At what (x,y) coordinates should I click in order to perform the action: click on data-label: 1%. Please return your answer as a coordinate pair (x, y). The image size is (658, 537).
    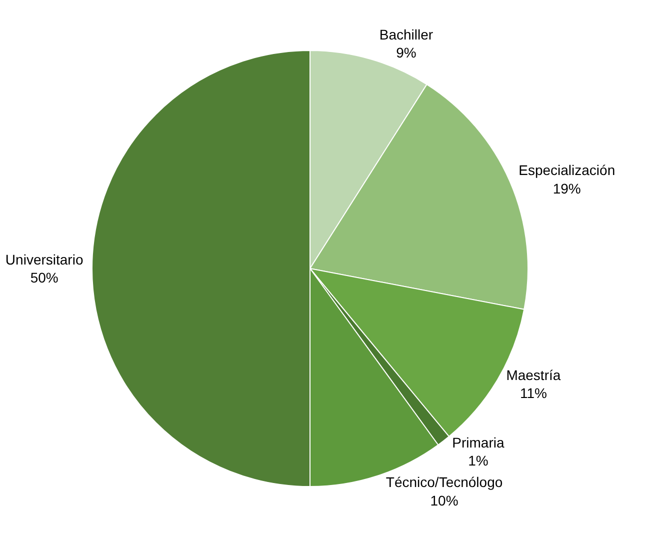
    Looking at the image, I should click on (478, 460).